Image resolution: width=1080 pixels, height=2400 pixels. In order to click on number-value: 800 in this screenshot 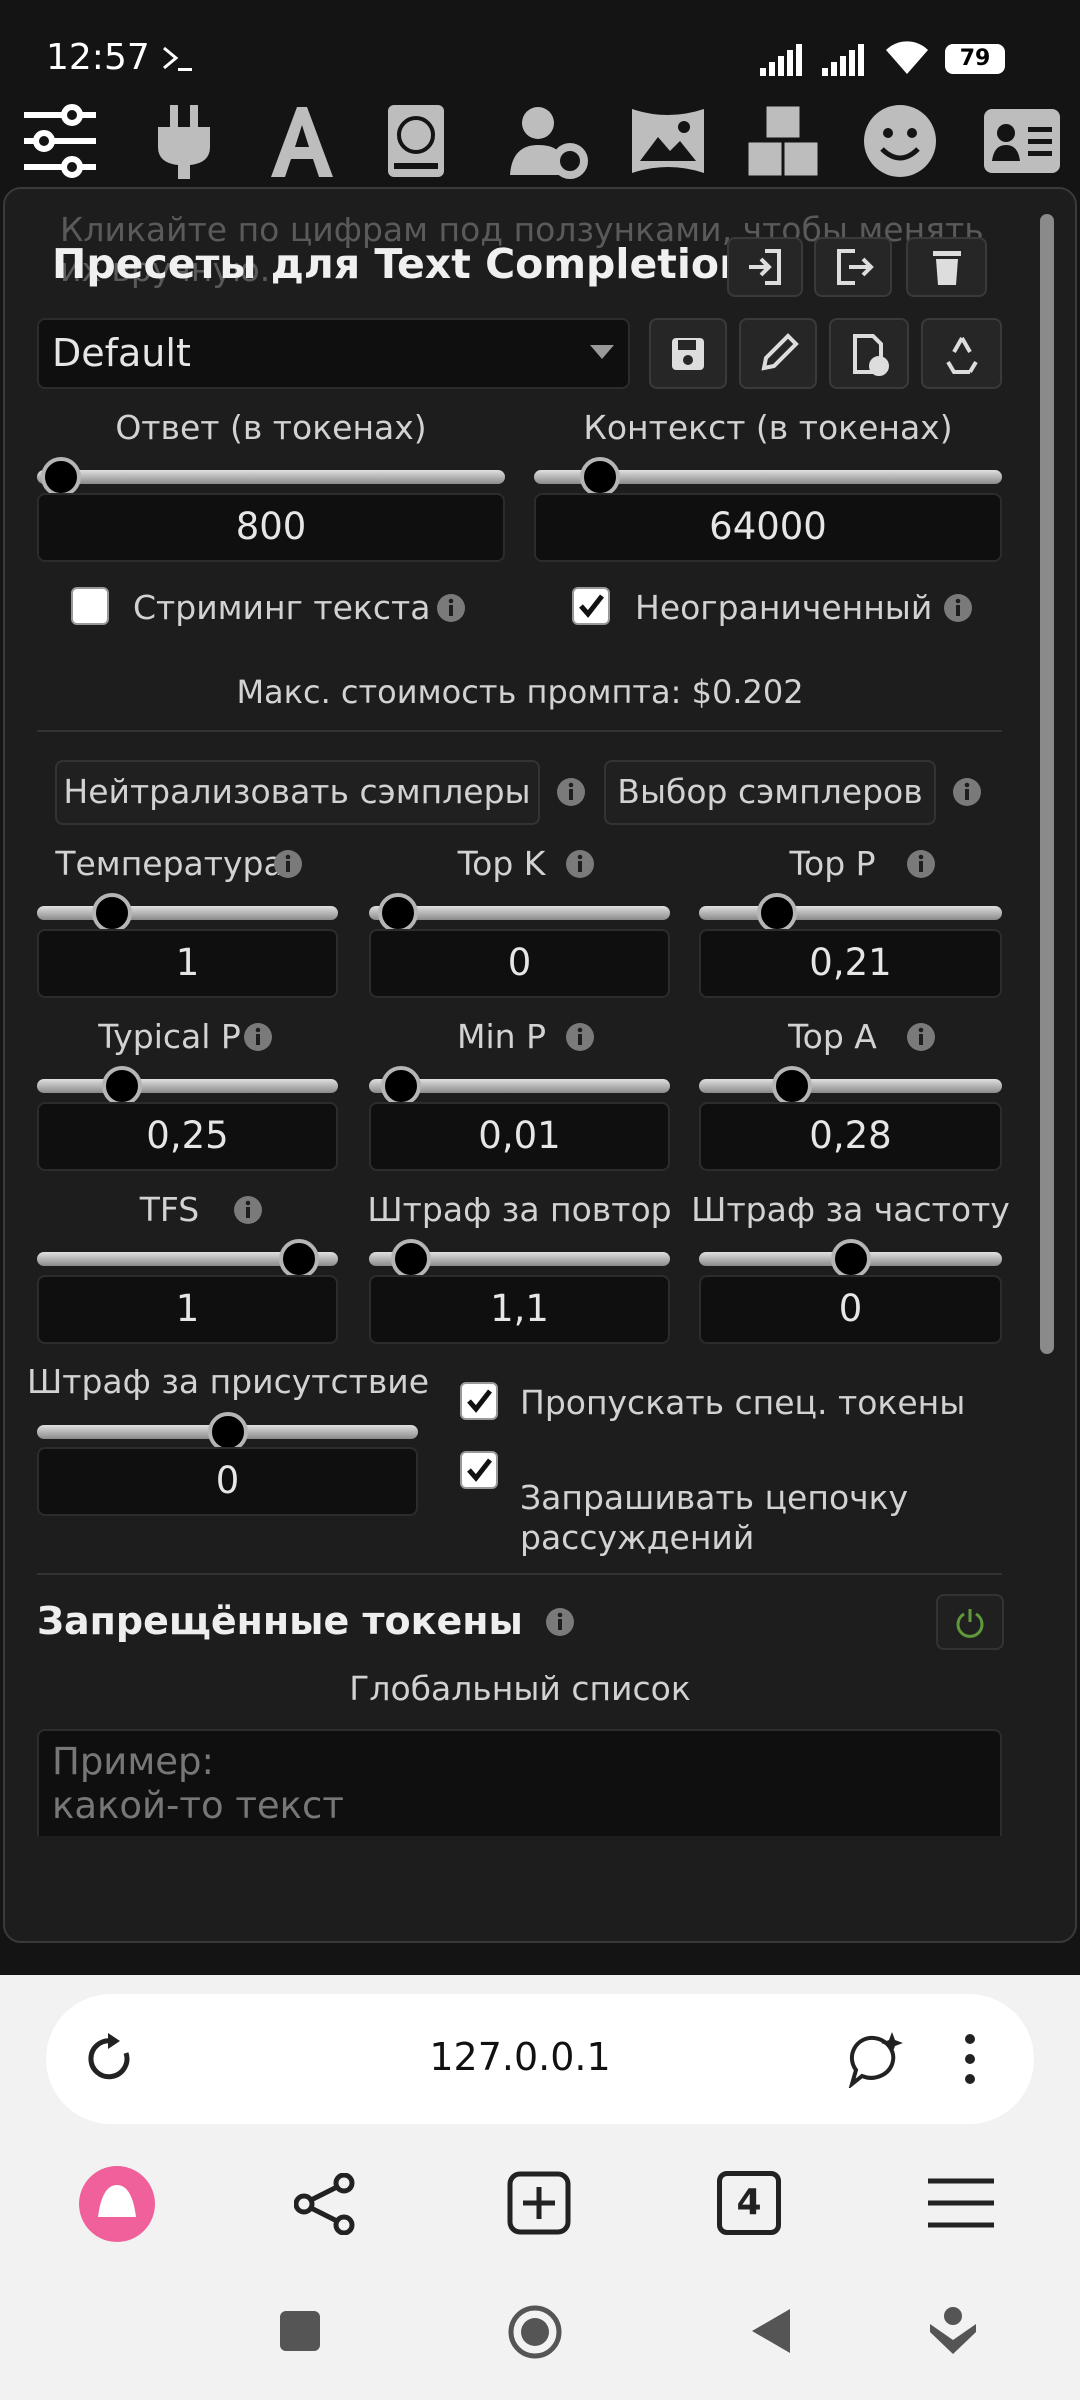, I will do `click(271, 527)`.